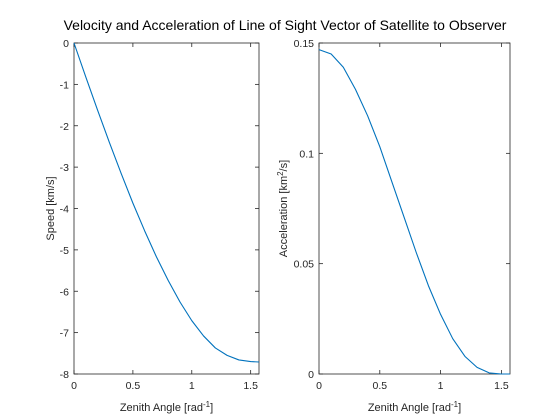 The width and height of the screenshot is (560, 420). Describe the element at coordinates (66, 44) in the screenshot. I see `speed-y-tick-label: 0` at that location.